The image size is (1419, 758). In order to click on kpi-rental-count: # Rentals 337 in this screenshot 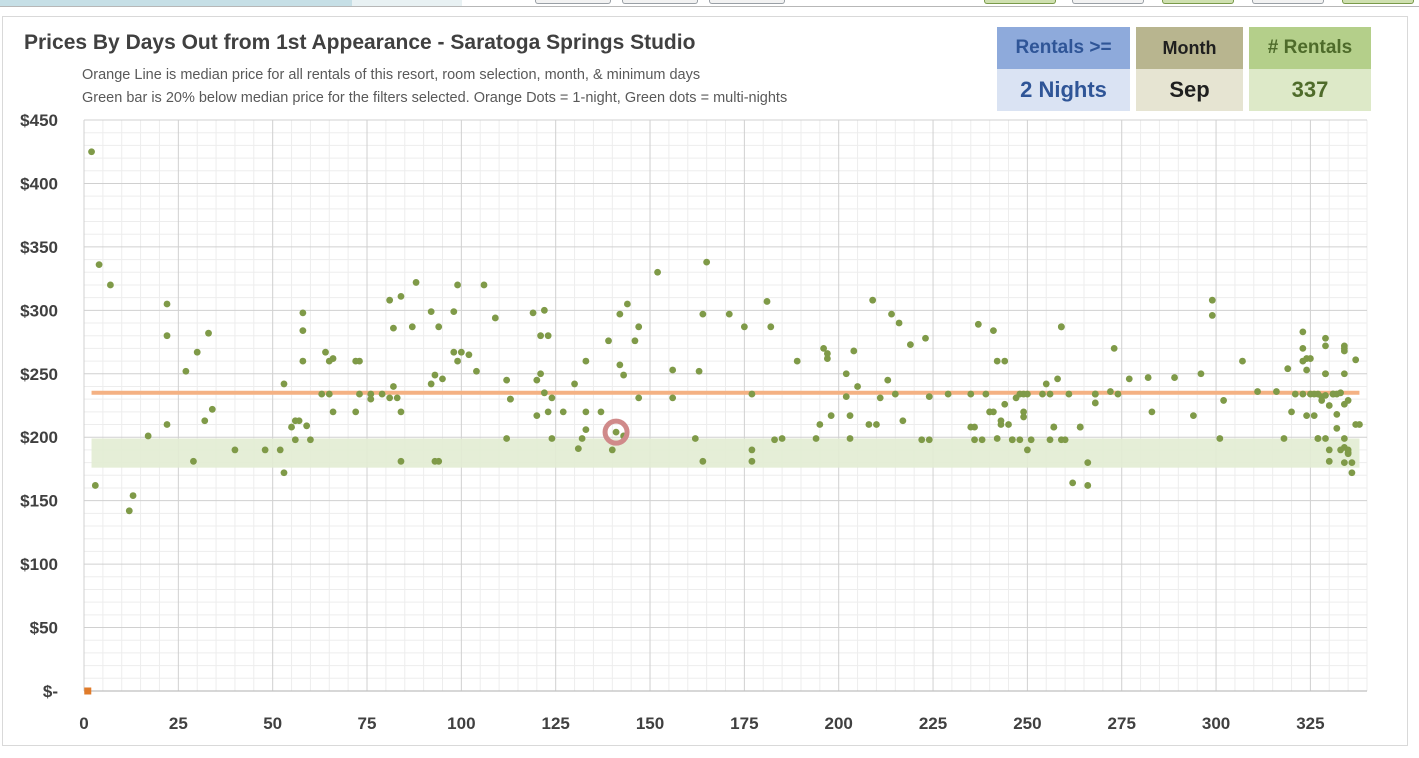, I will do `click(1310, 69)`.